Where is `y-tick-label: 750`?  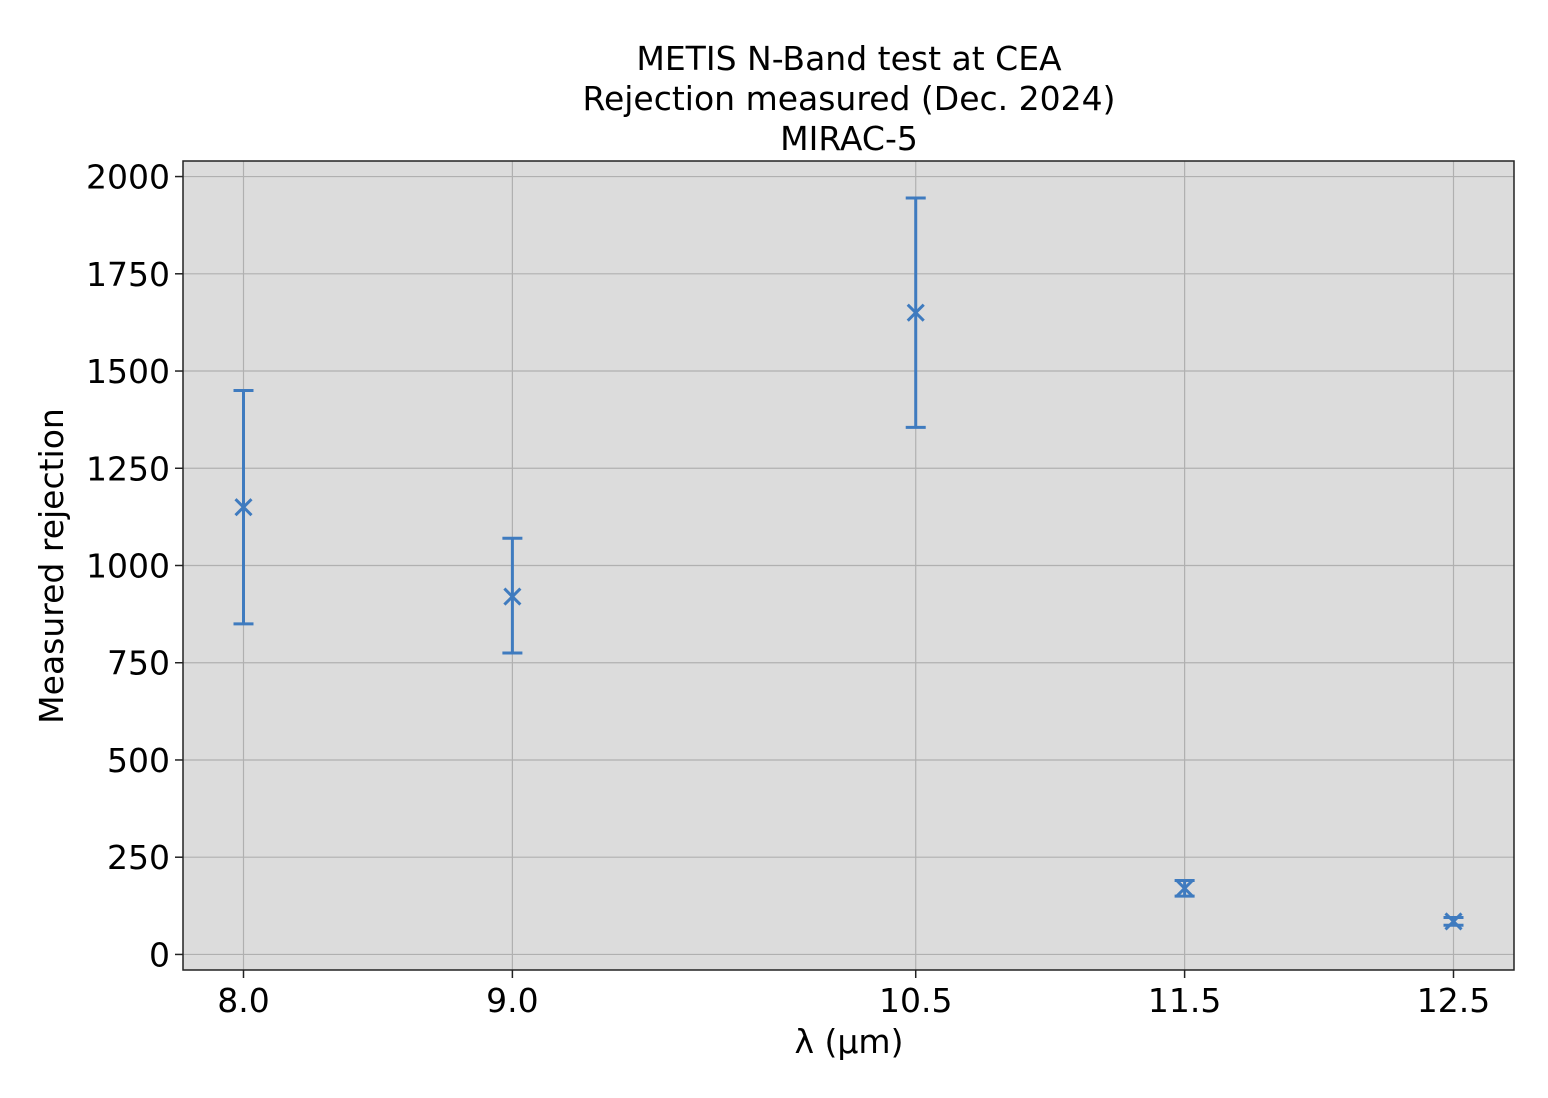 y-tick-label: 750 is located at coordinates (138, 663).